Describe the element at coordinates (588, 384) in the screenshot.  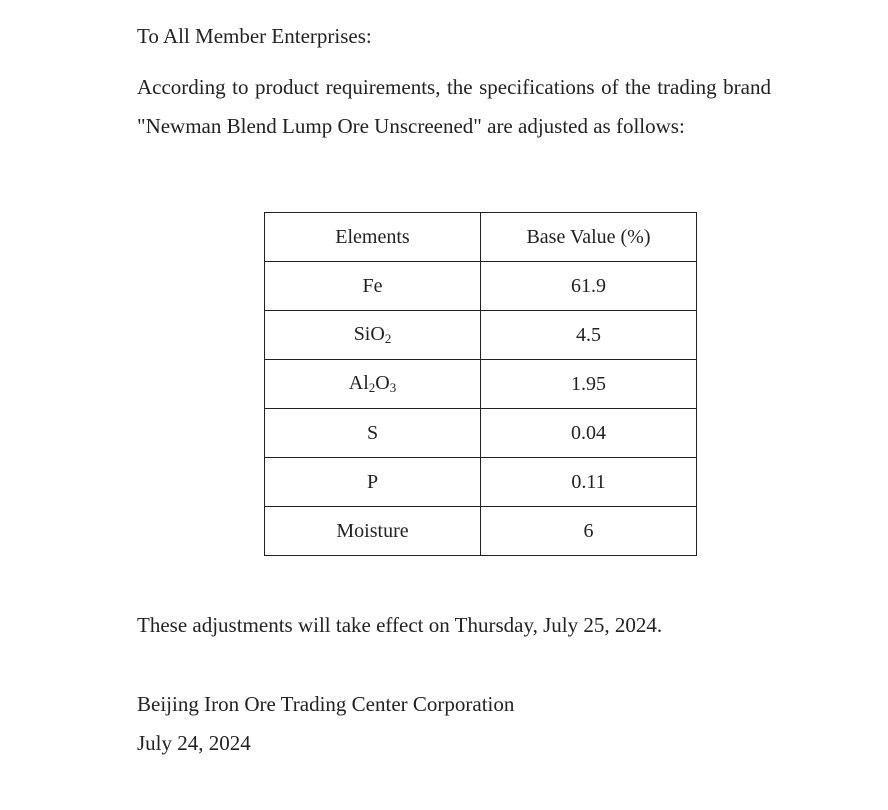
I see `value-cell: 1.95` at that location.